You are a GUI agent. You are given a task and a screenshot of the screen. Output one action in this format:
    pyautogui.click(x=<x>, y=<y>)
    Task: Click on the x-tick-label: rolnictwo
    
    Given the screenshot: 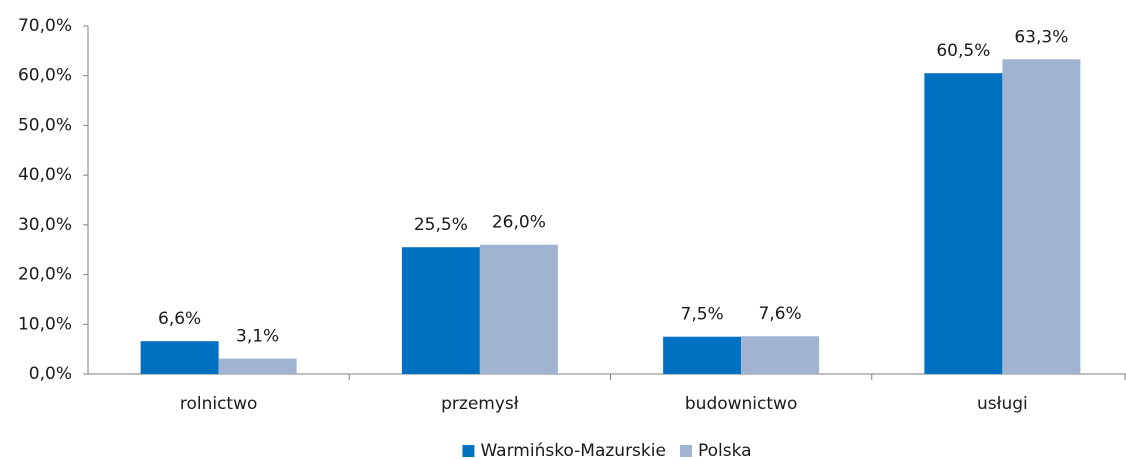 What is the action you would take?
    pyautogui.click(x=219, y=404)
    